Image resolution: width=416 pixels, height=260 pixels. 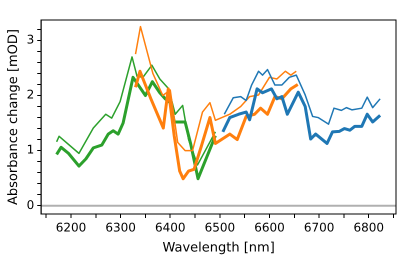 What do you see at coordinates (30, 39) in the screenshot?
I see `y-tick-label: 3` at bounding box center [30, 39].